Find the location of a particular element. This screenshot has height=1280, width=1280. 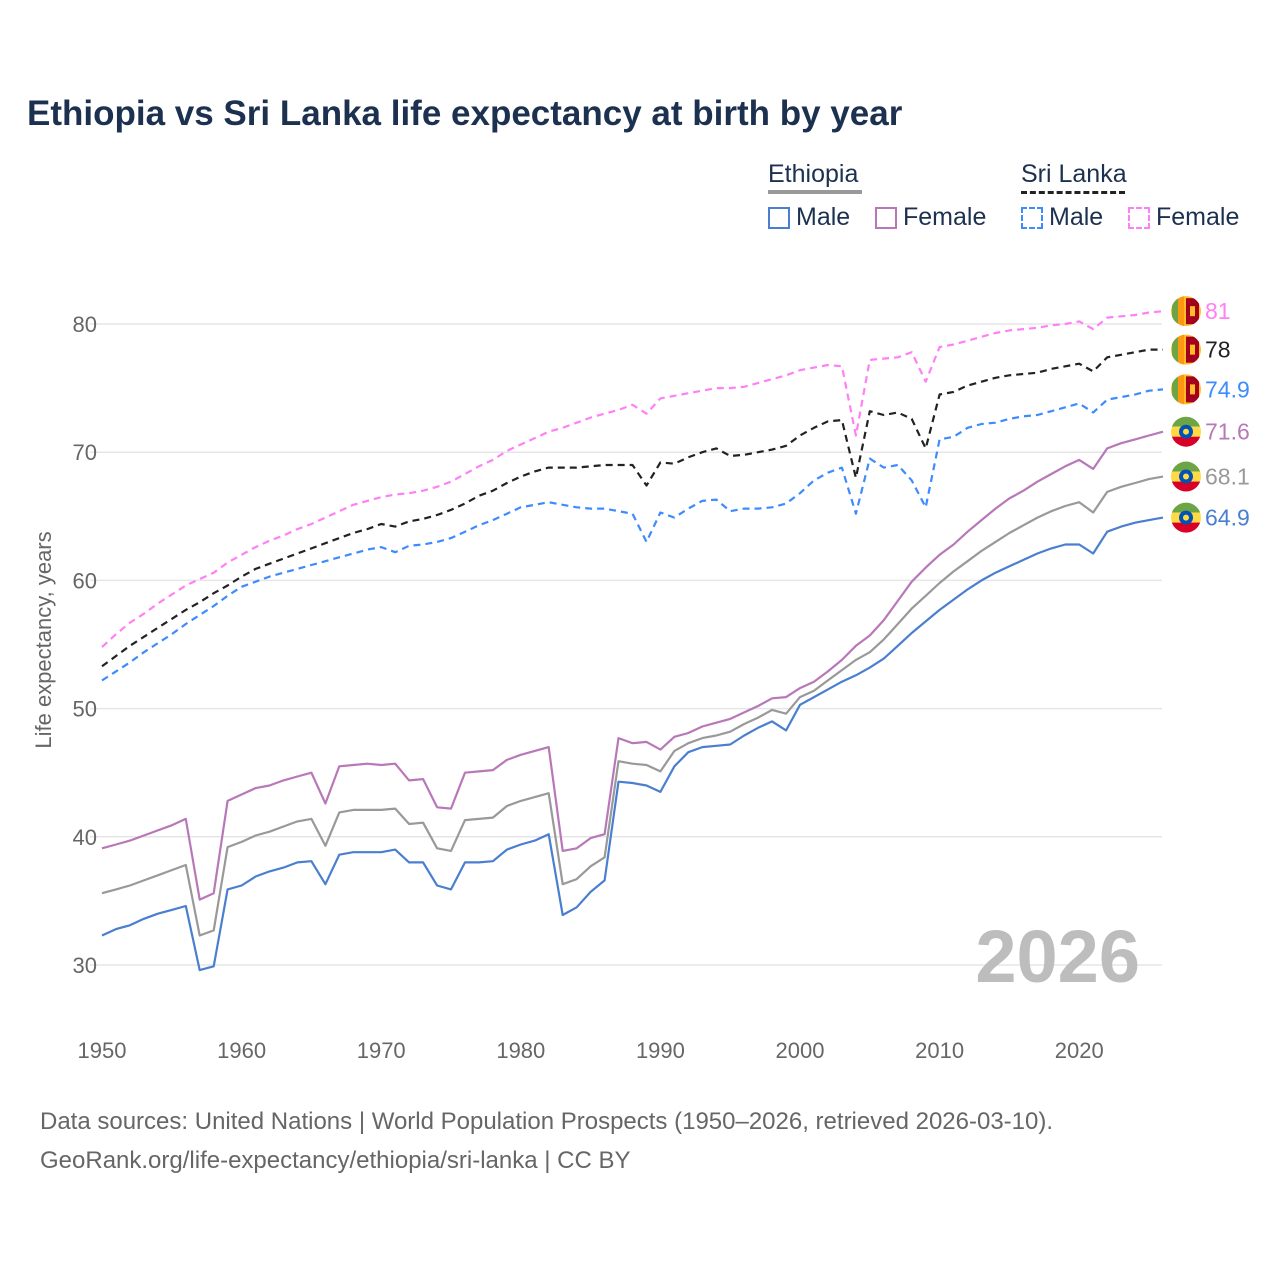

y-tick-label: 60 is located at coordinates (85, 580).